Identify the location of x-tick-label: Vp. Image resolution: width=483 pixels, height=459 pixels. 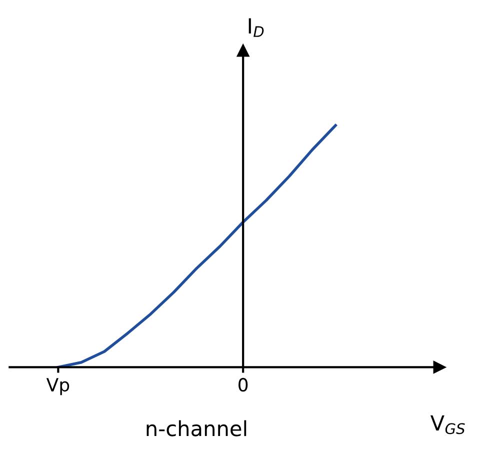
(58, 387).